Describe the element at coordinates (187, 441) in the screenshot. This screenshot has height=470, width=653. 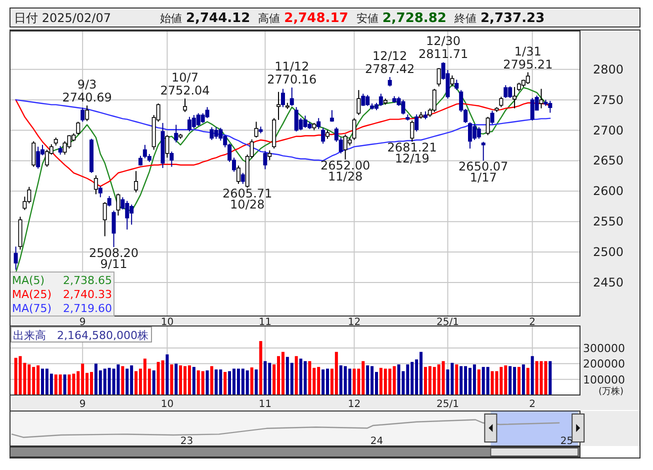
I see `x-tick-label: 23` at that location.